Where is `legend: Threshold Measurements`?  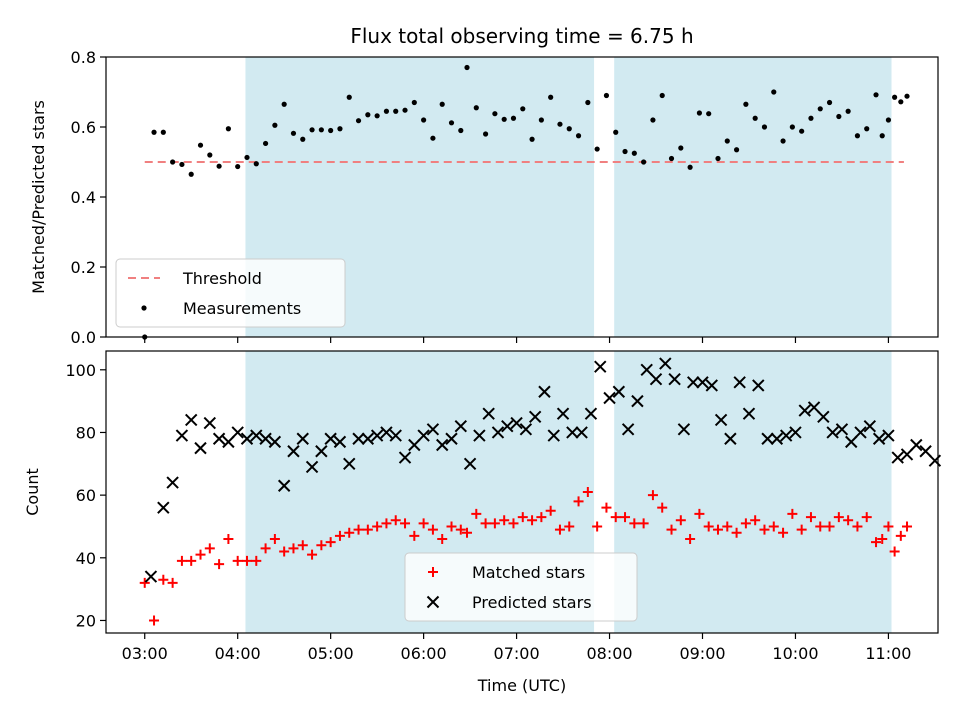
legend: Threshold Measurements is located at coordinates (230, 293).